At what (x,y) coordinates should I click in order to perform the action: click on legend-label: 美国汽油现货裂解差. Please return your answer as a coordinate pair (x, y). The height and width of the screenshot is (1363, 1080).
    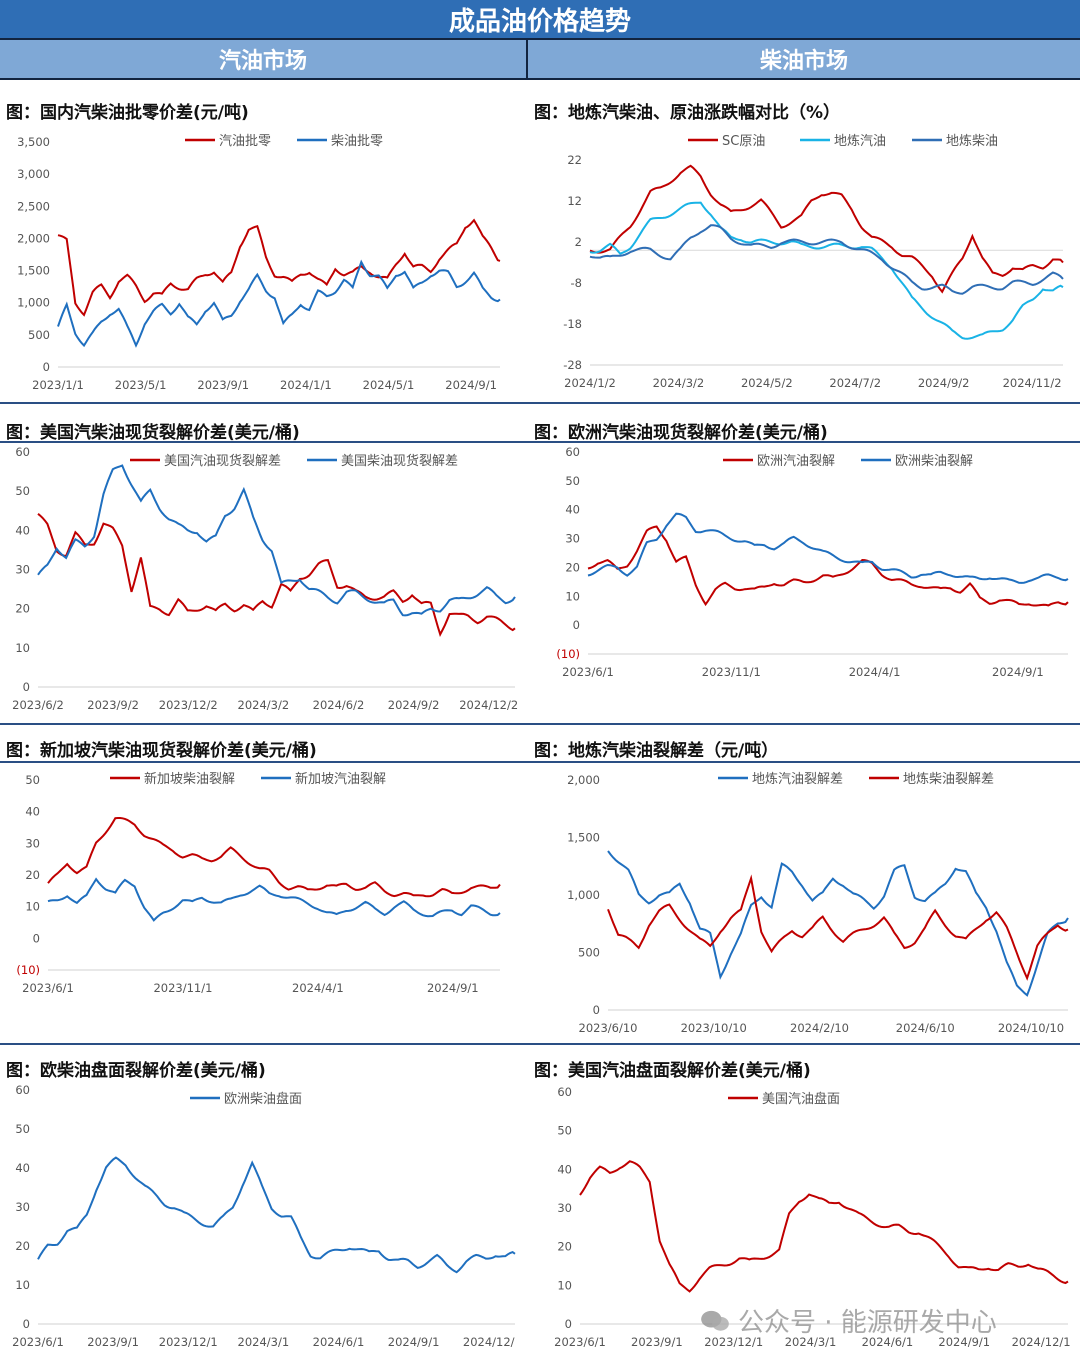
    Looking at the image, I should click on (222, 461).